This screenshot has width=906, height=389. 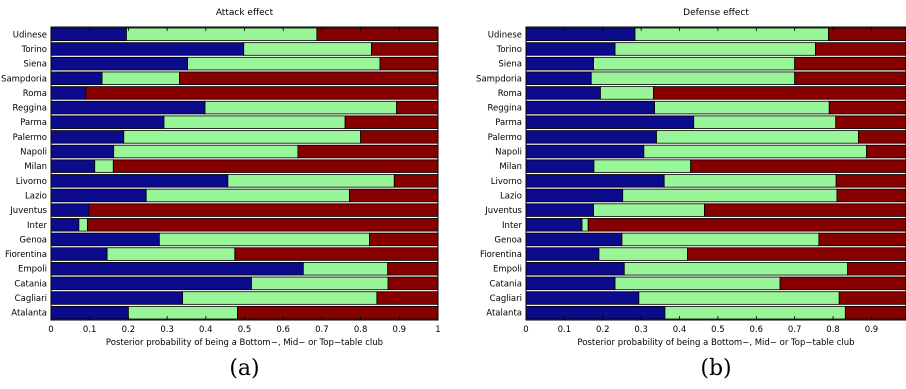 What do you see at coordinates (505, 284) in the screenshot?
I see `category-label: Catania` at bounding box center [505, 284].